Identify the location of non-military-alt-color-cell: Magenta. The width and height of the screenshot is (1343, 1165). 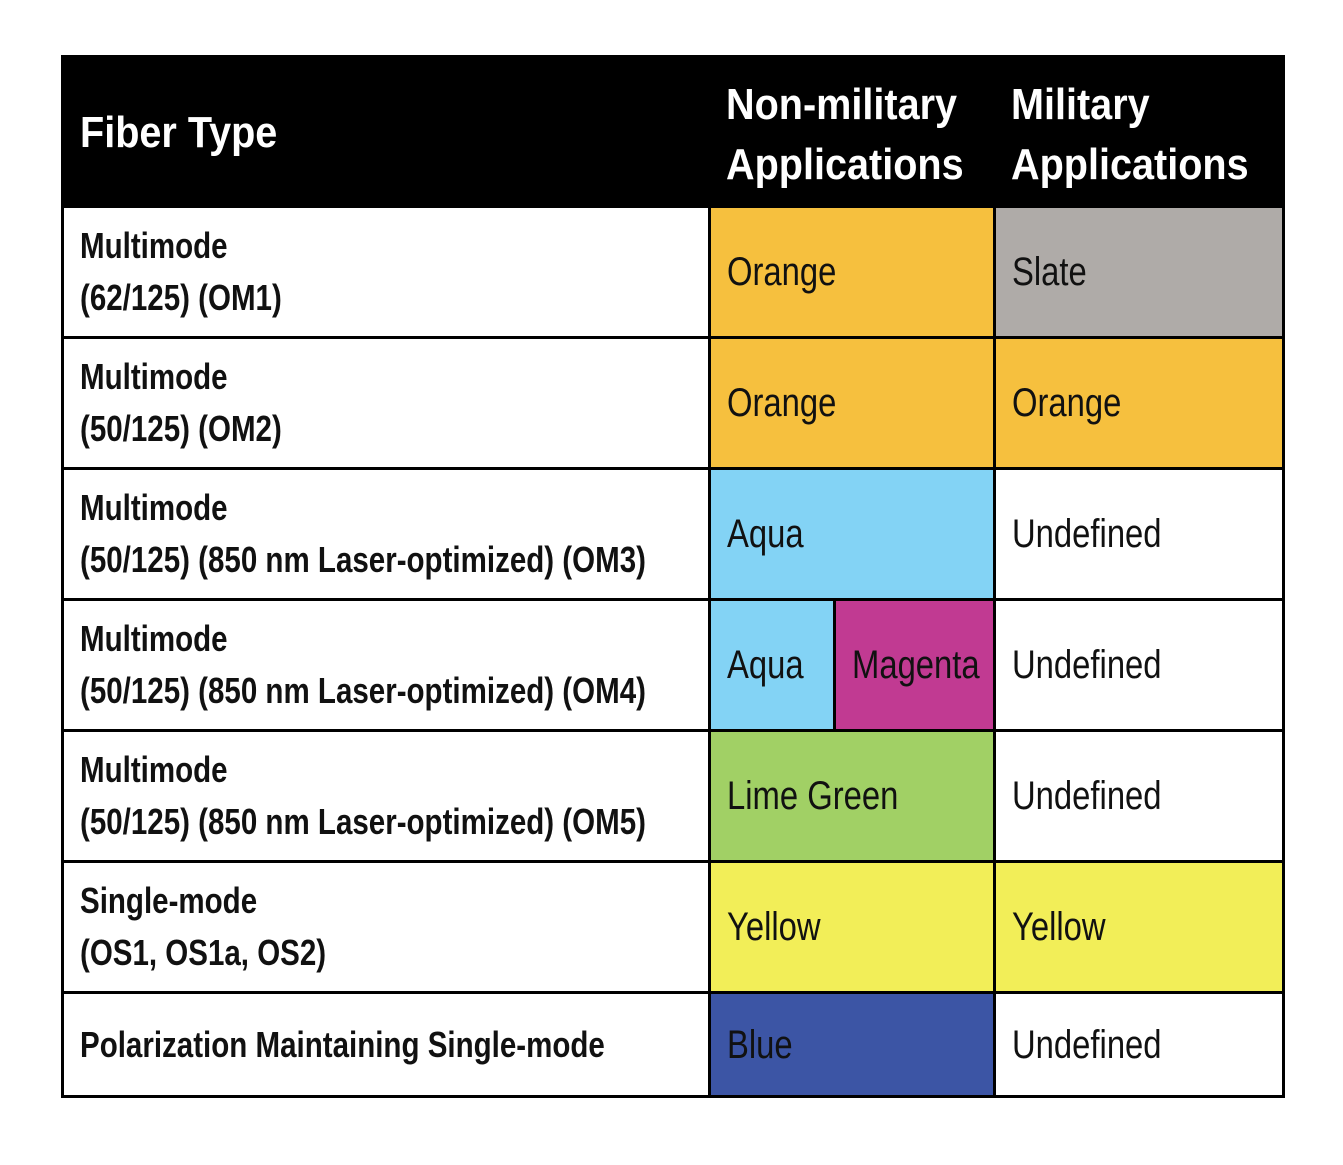
(914, 665).